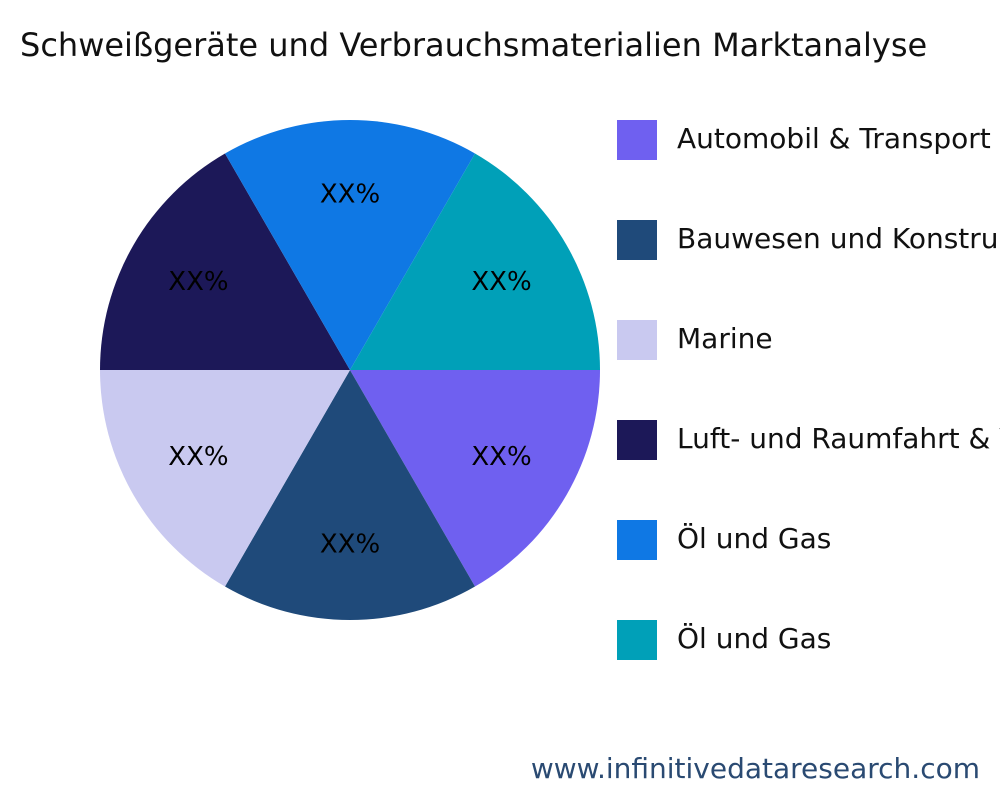 This screenshot has height=800, width=1000. I want to click on legend-label: Luft- und Raumfahrt & Verteidigung, so click(838, 438).